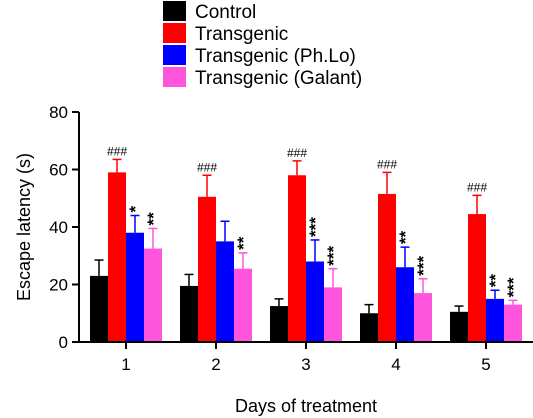 The height and width of the screenshot is (418, 533). What do you see at coordinates (135, 209) in the screenshot?
I see `significance-label: *` at bounding box center [135, 209].